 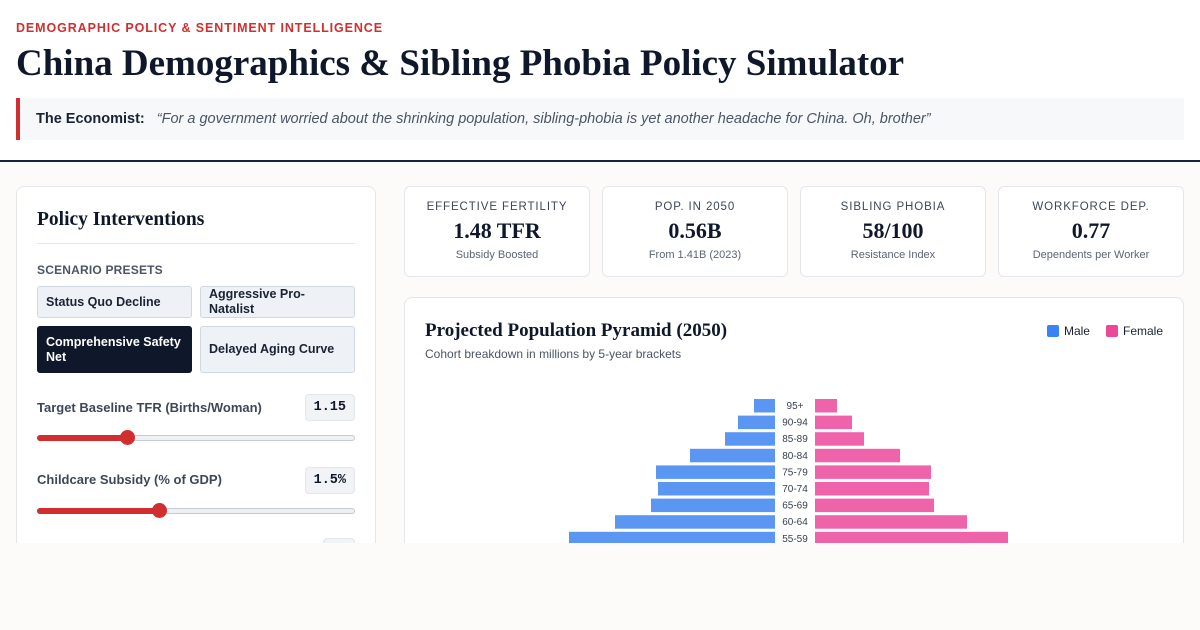 What do you see at coordinates (600, 586) in the screenshot?
I see `viewport-edge` at bounding box center [600, 586].